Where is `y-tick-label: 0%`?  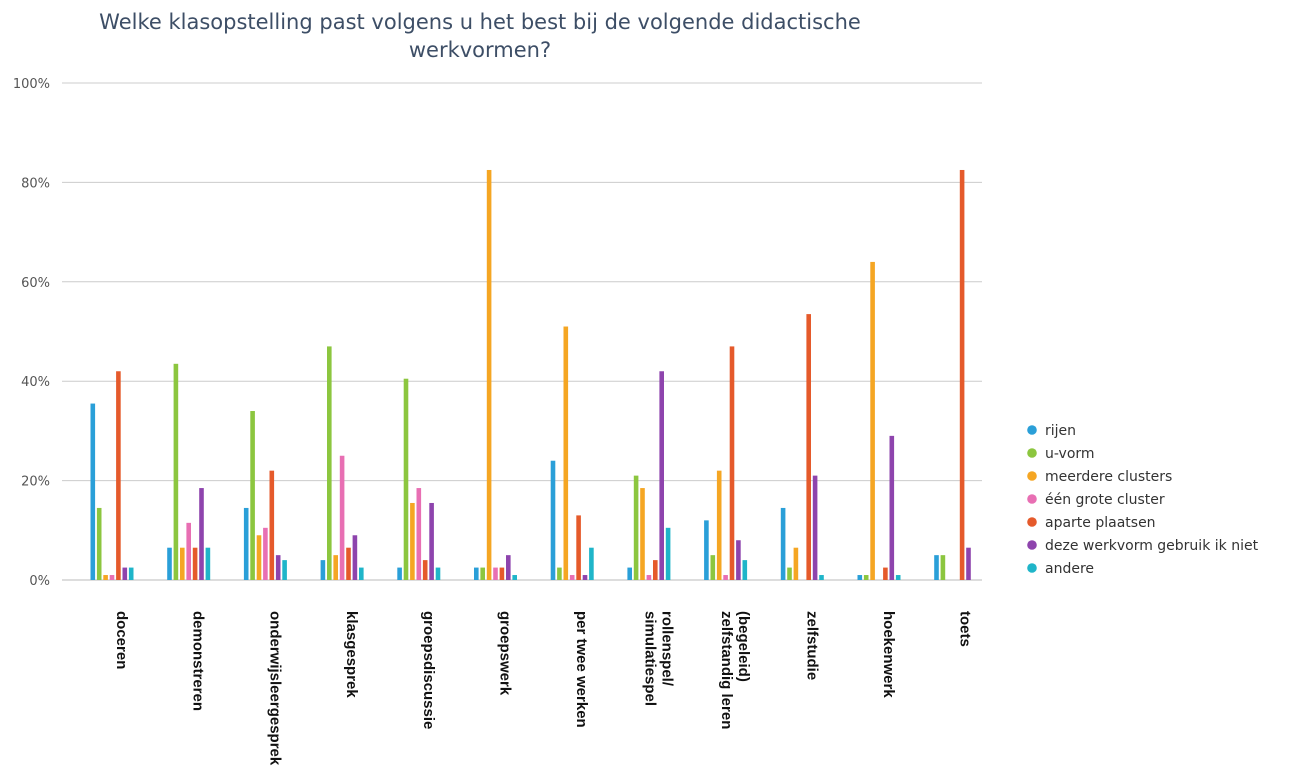 y-tick-label: 0% is located at coordinates (39, 581).